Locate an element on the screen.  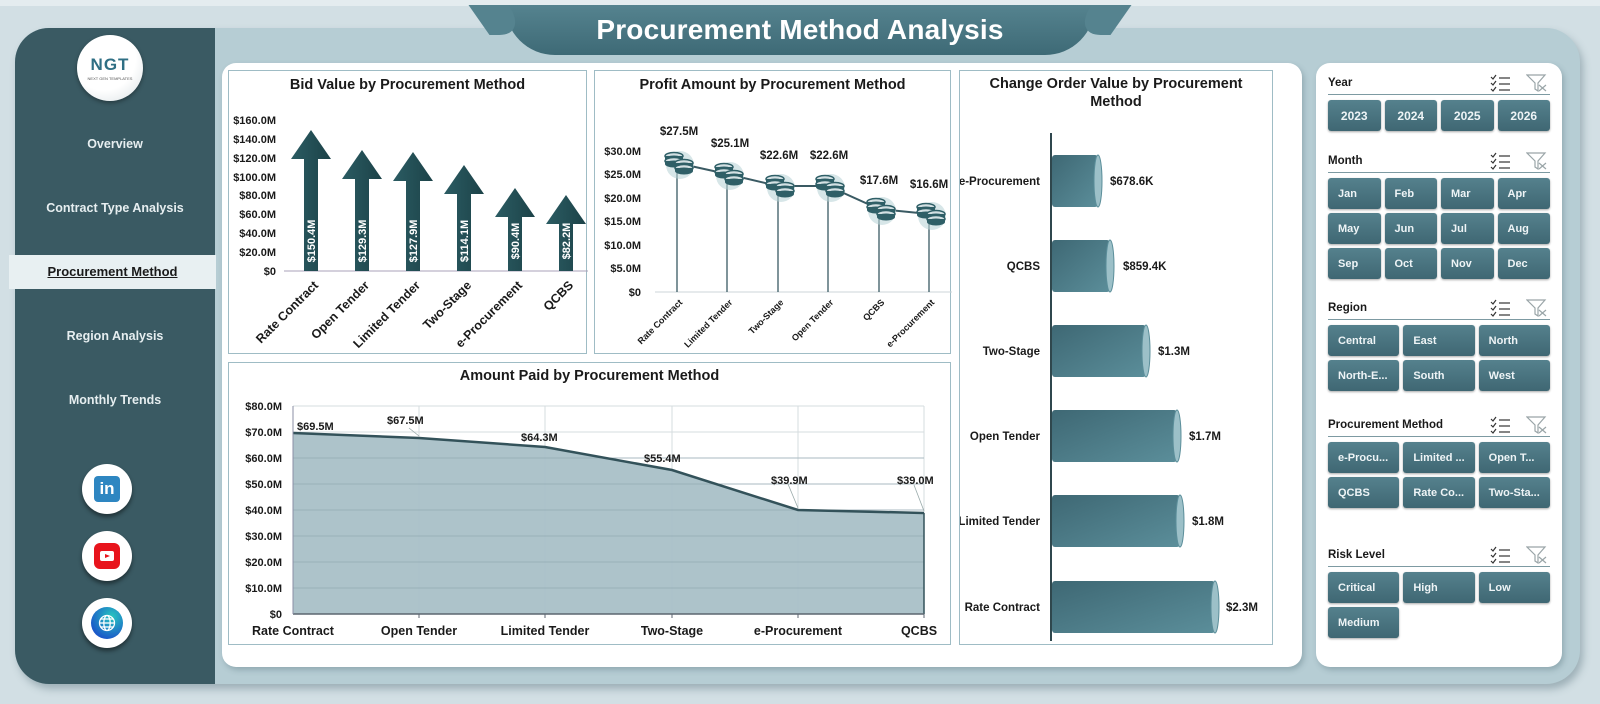
svg-text: $70.0M is located at coordinates (263, 433).